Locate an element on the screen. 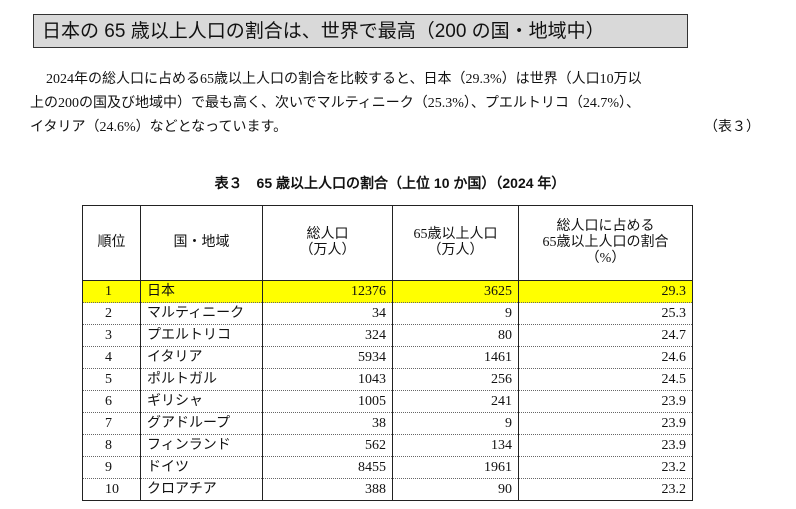  table-cell: 5934 is located at coordinates (327, 357).